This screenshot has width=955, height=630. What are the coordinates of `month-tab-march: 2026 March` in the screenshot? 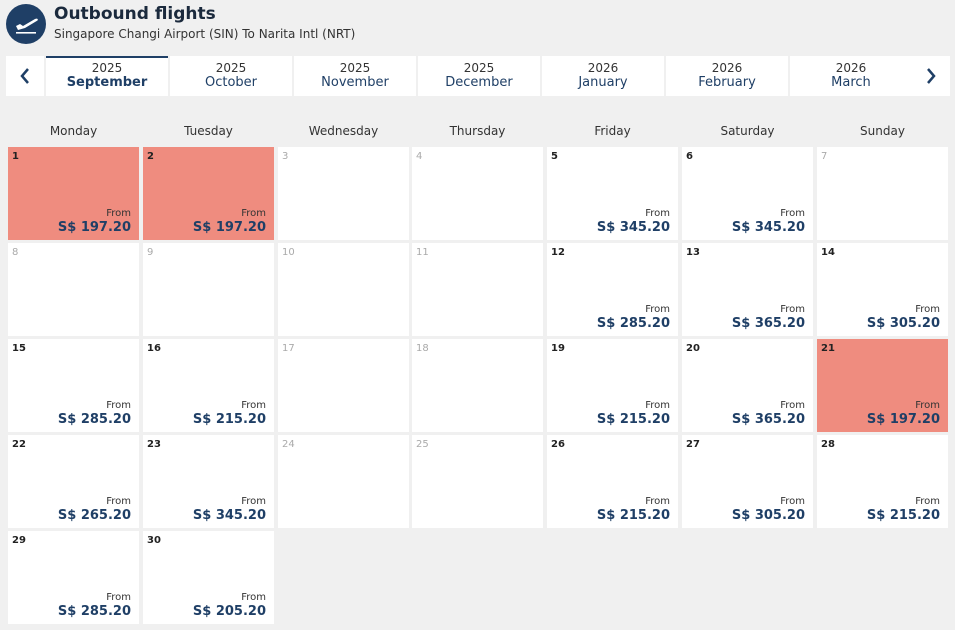 It's located at (851, 76).